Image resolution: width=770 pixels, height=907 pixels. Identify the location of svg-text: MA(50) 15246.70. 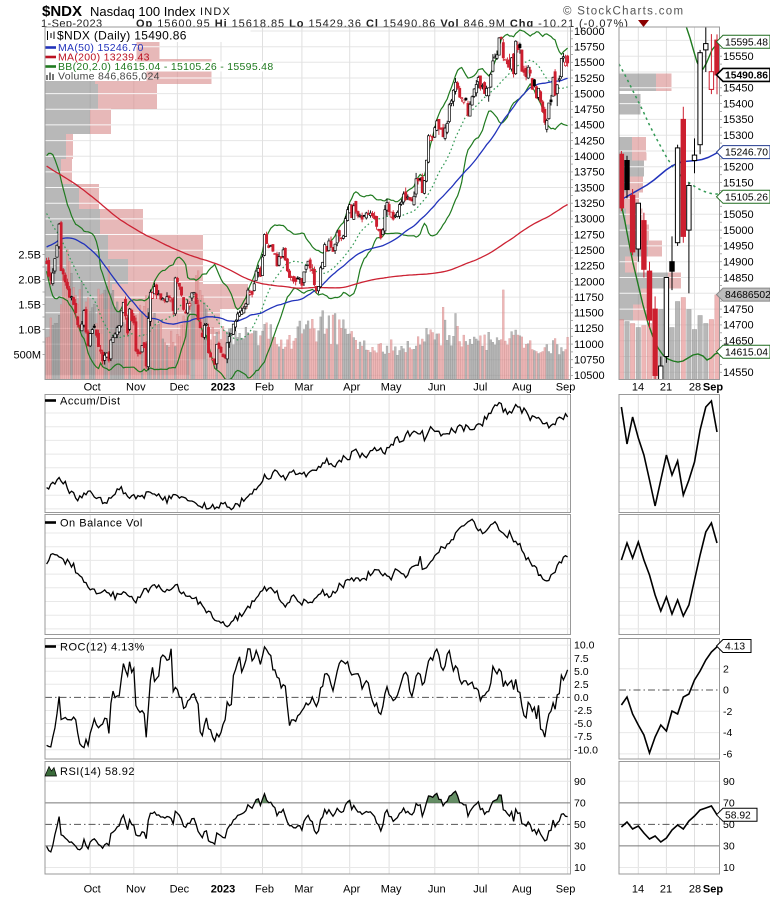
(101, 48).